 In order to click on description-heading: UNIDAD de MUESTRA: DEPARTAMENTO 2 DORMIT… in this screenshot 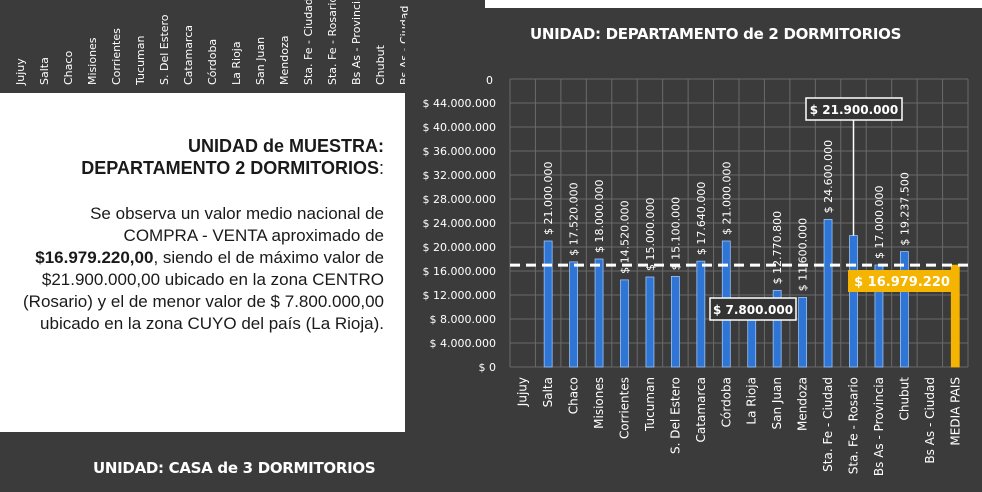, I will do `click(232, 157)`.